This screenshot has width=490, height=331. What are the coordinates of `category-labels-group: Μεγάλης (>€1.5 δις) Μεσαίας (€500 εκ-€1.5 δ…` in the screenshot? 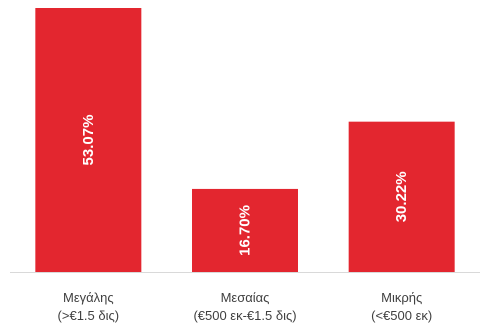 It's located at (245, 306).